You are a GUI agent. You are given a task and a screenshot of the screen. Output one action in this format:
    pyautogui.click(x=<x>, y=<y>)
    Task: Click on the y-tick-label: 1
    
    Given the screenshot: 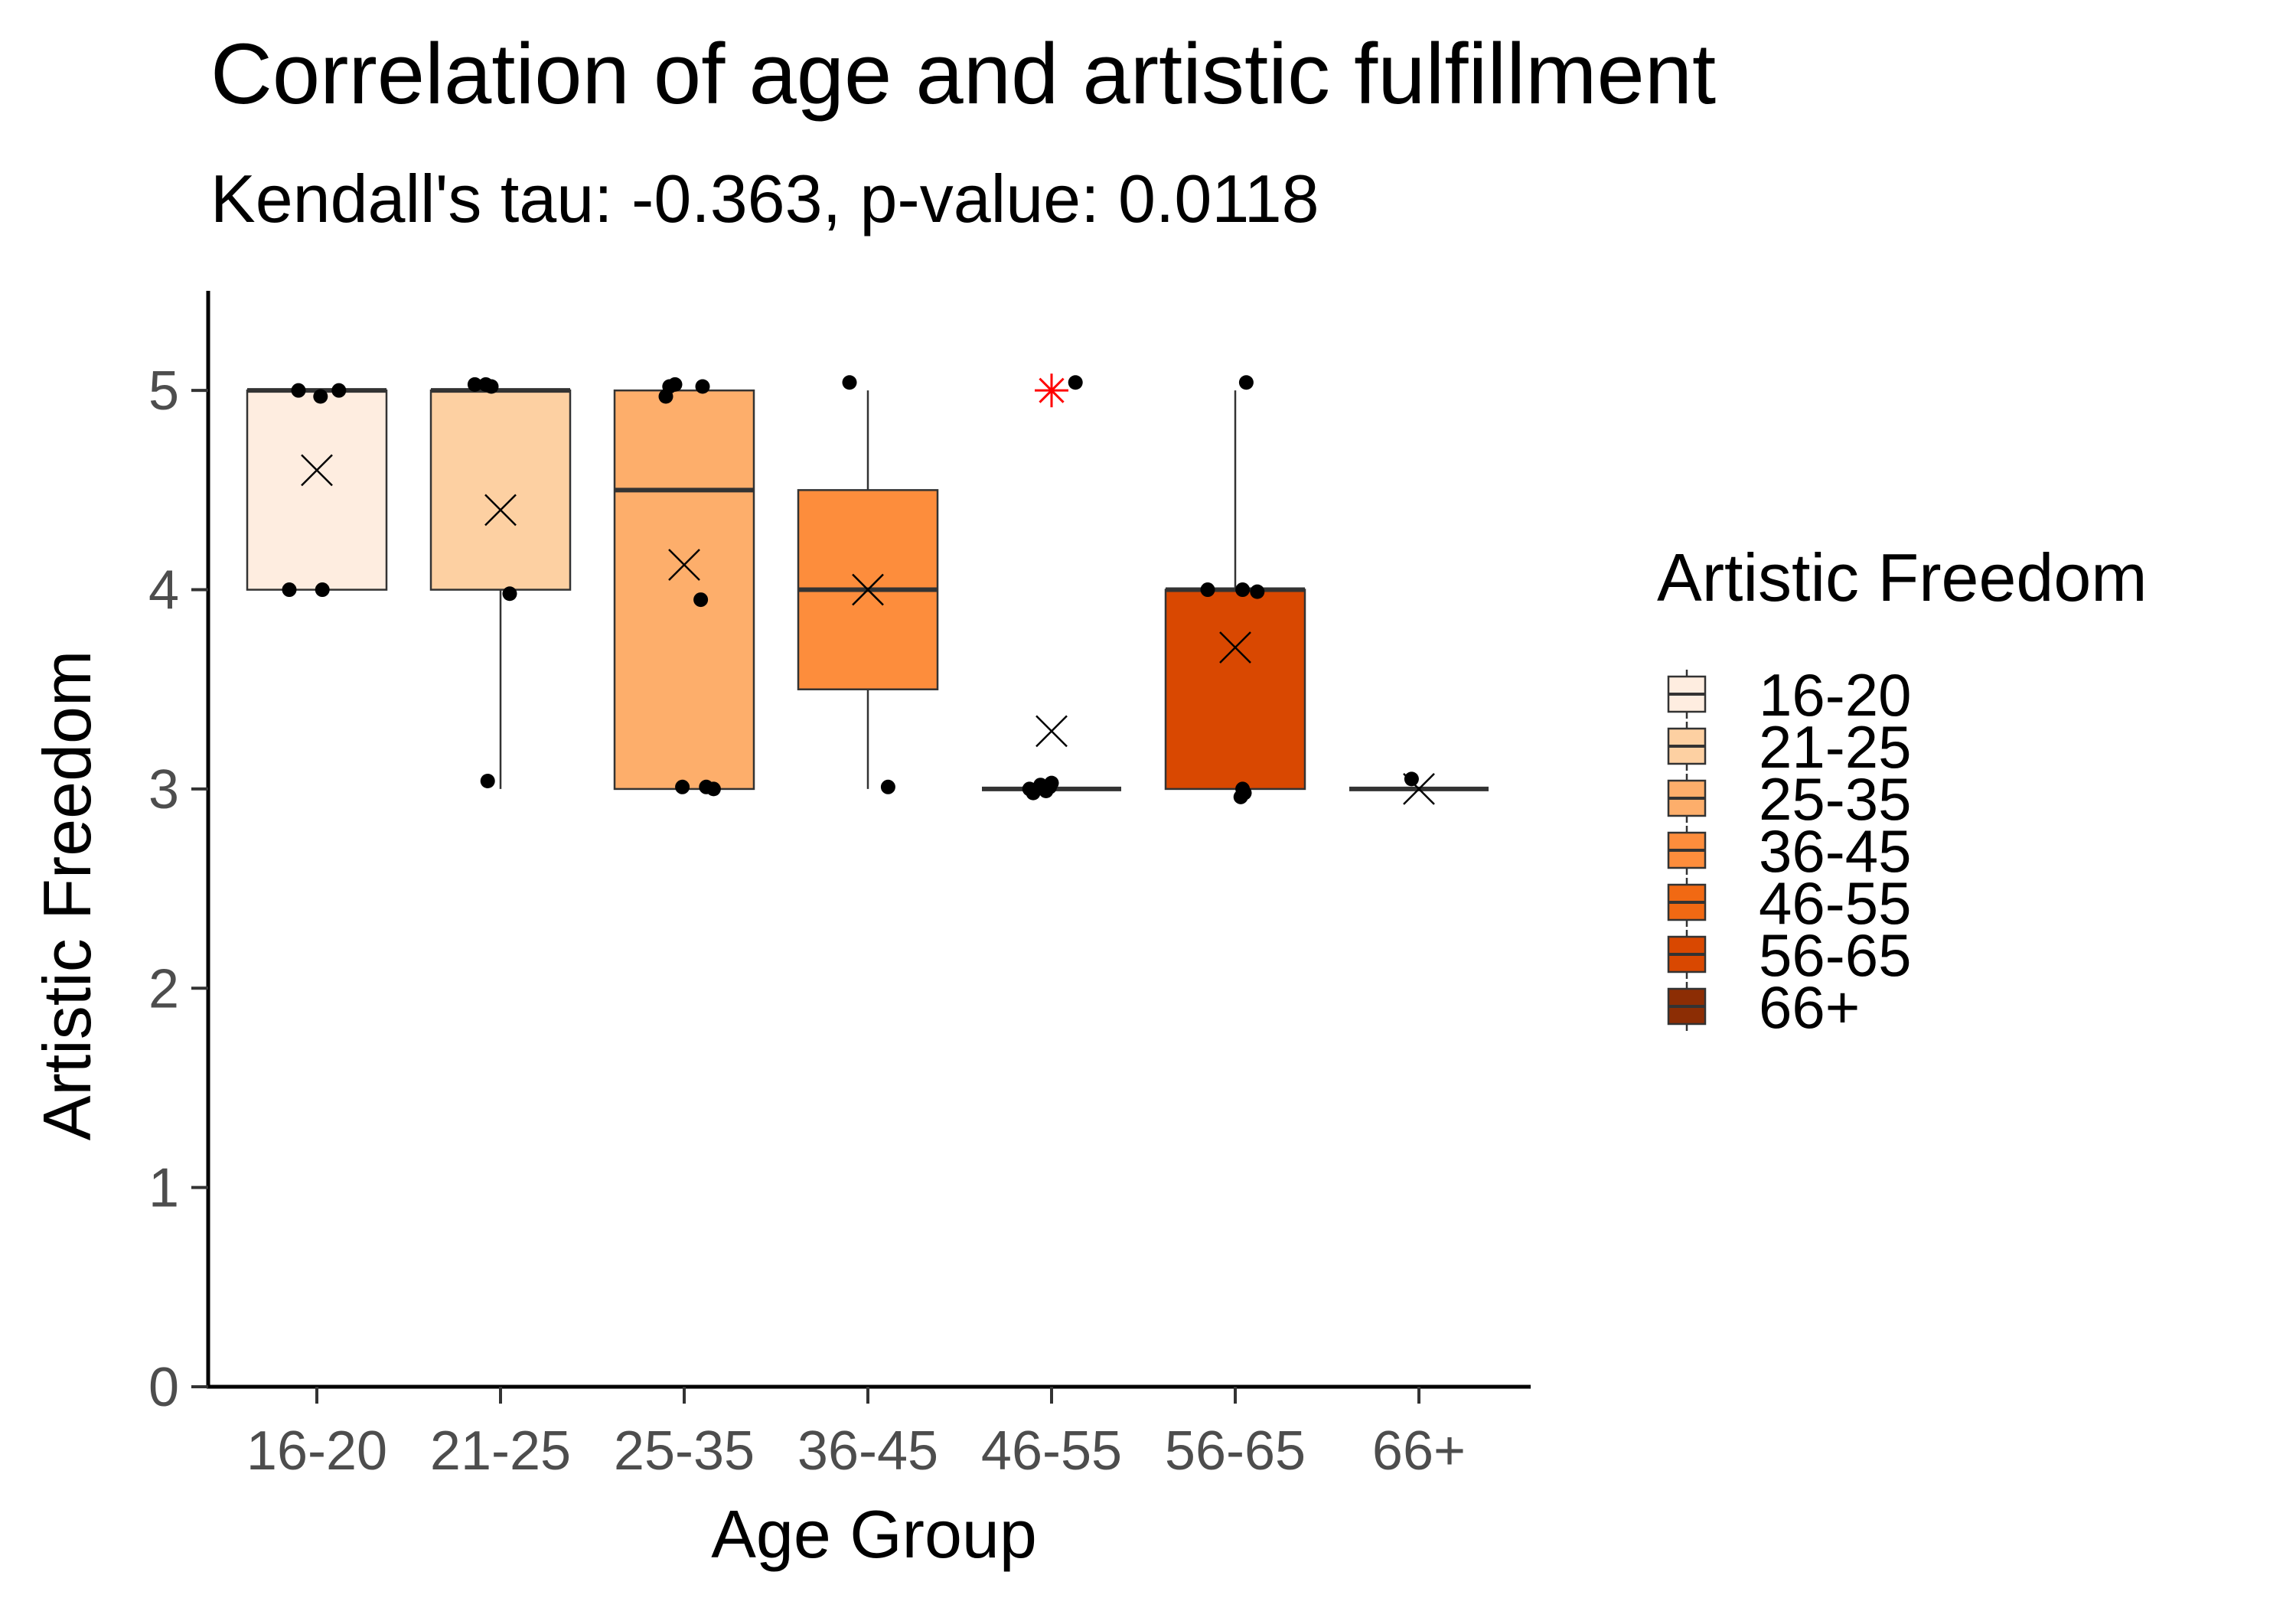 What is the action you would take?
    pyautogui.click(x=163, y=1188)
    